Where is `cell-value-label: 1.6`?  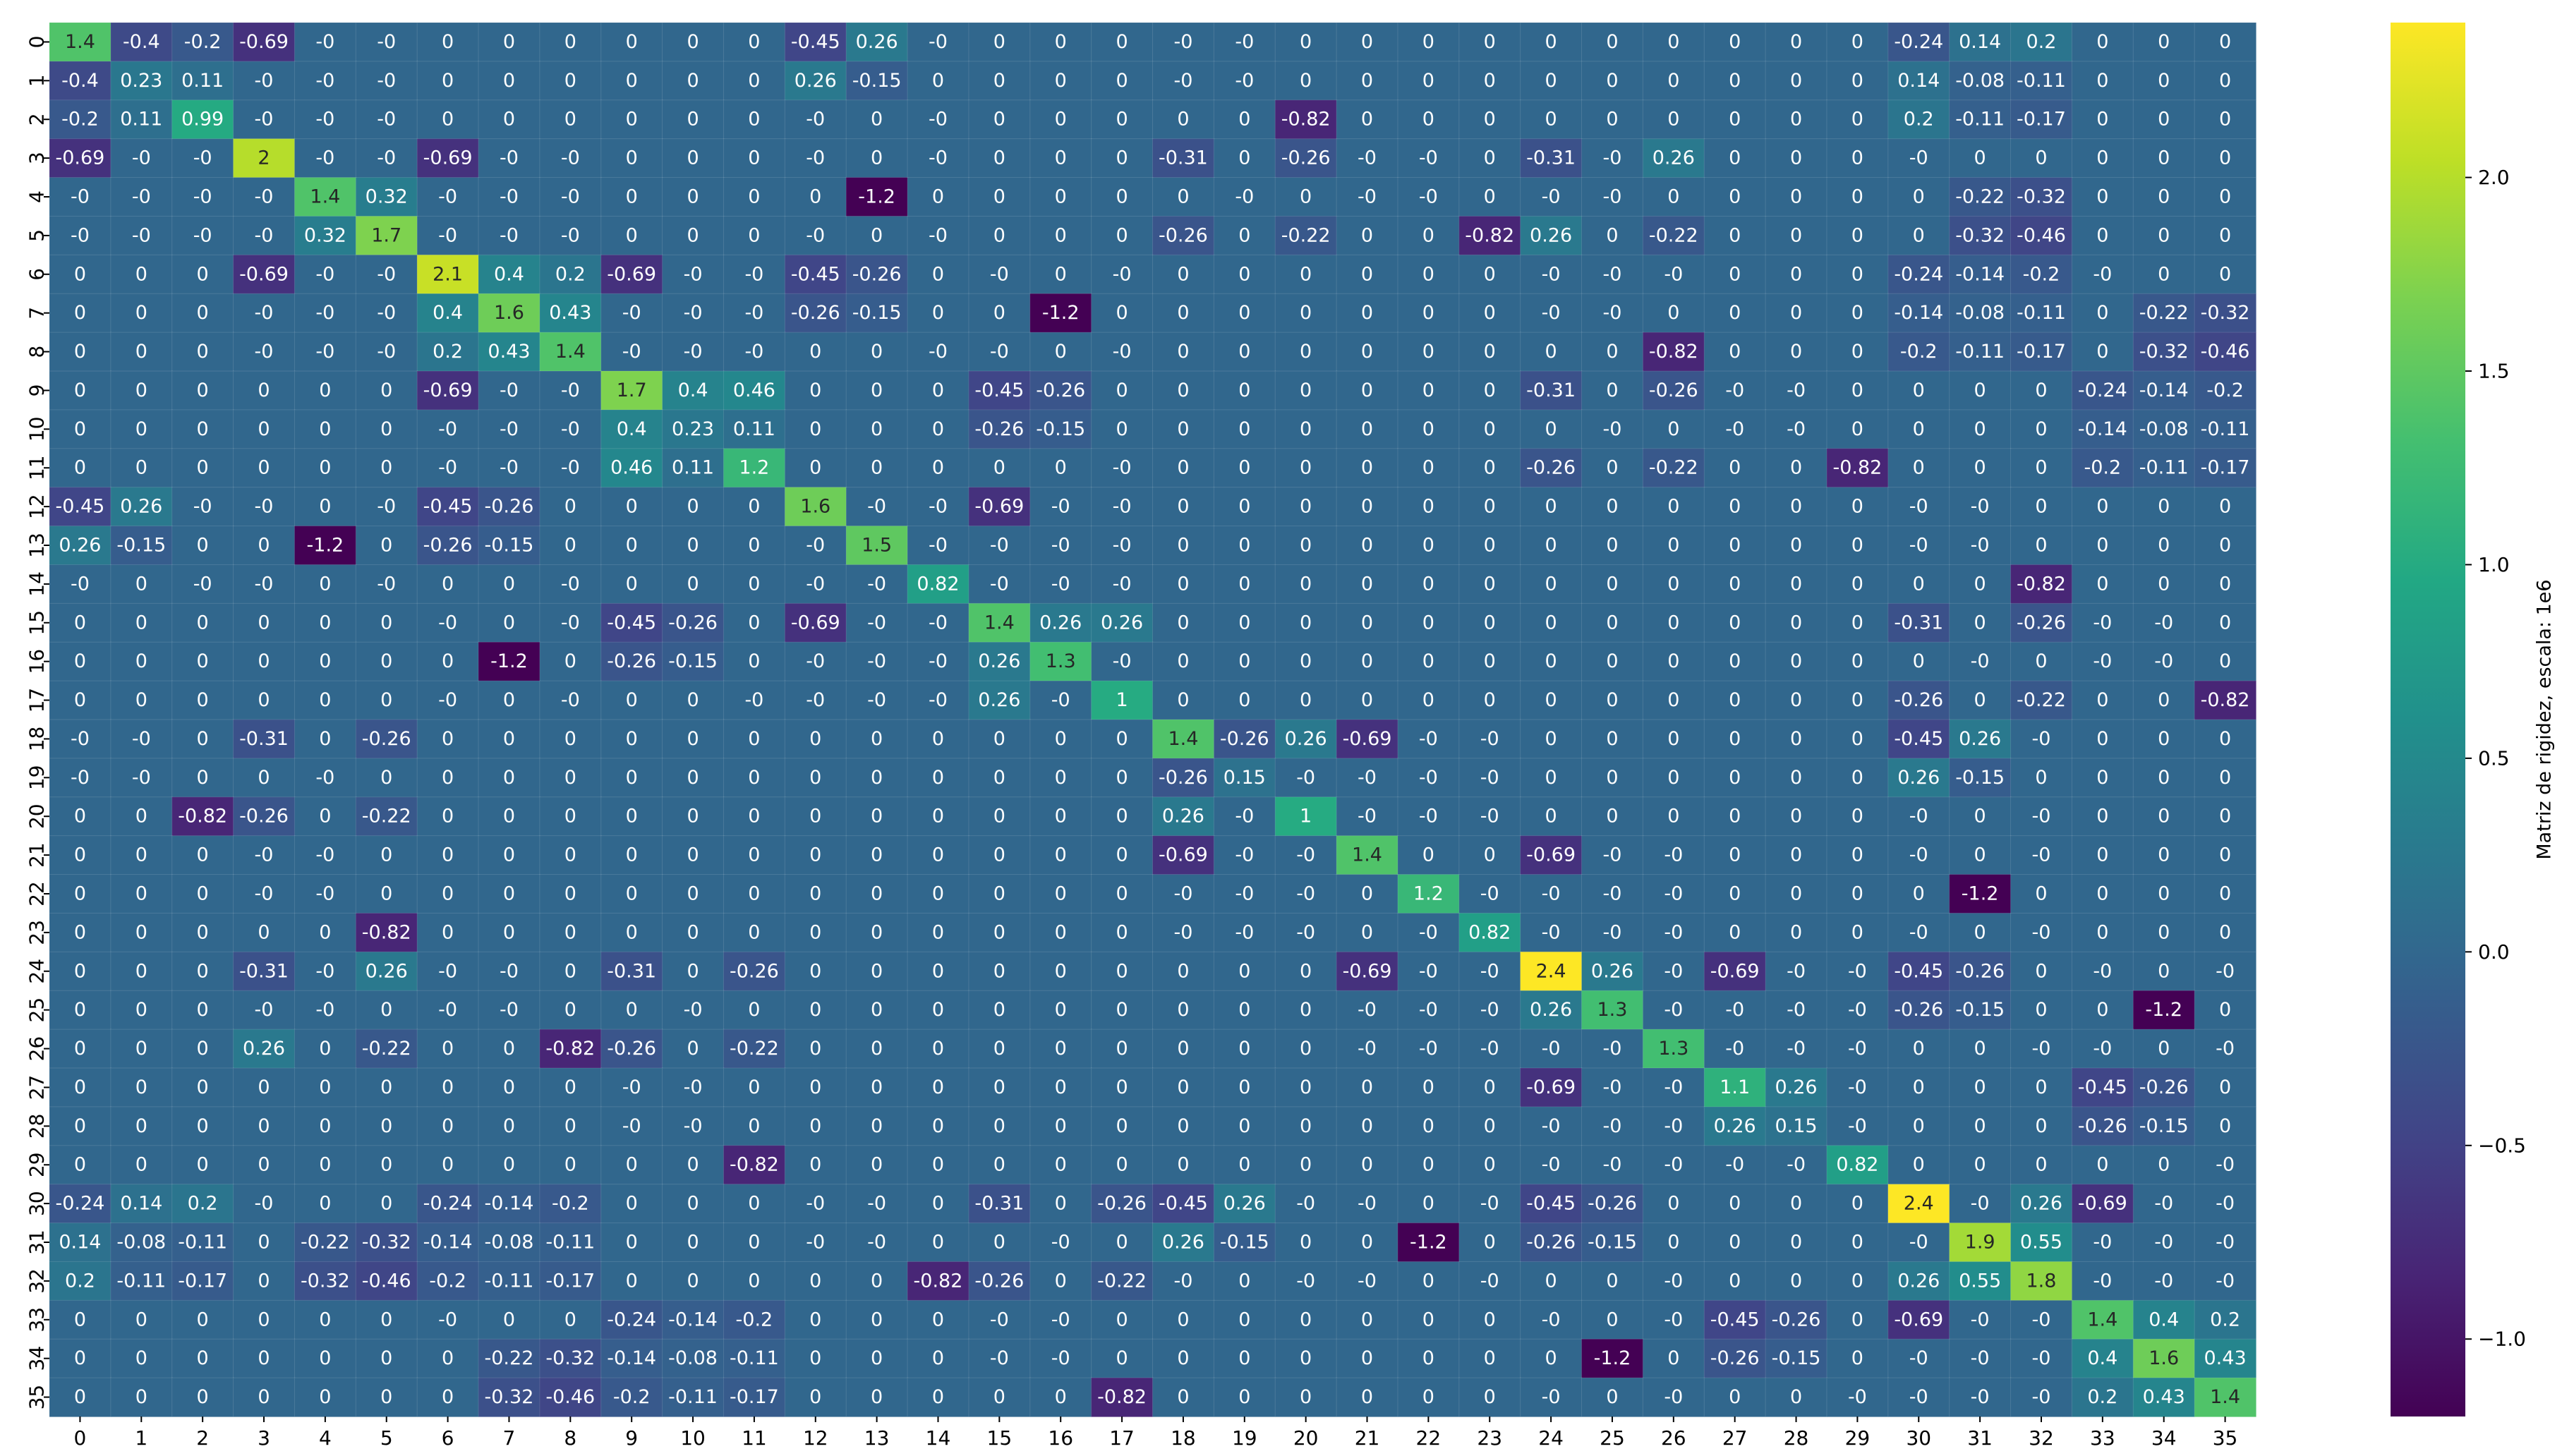 cell-value-label: 1.6 is located at coordinates (815, 507).